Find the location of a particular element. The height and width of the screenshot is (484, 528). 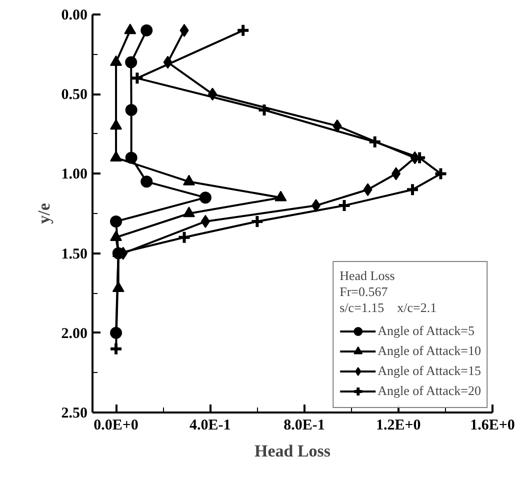

y-tick-label: 1.00 is located at coordinates (74, 174).